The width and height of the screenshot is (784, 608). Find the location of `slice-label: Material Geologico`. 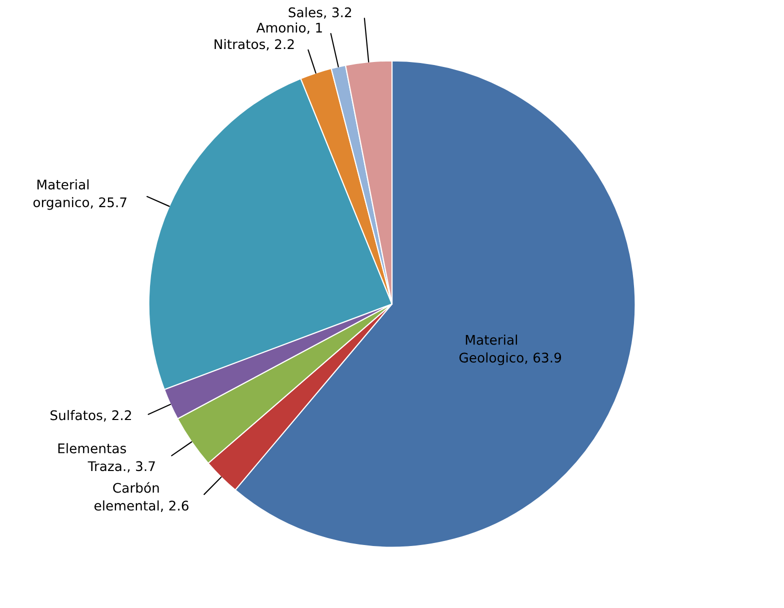

slice-label: Material Geologico is located at coordinates (491, 350).